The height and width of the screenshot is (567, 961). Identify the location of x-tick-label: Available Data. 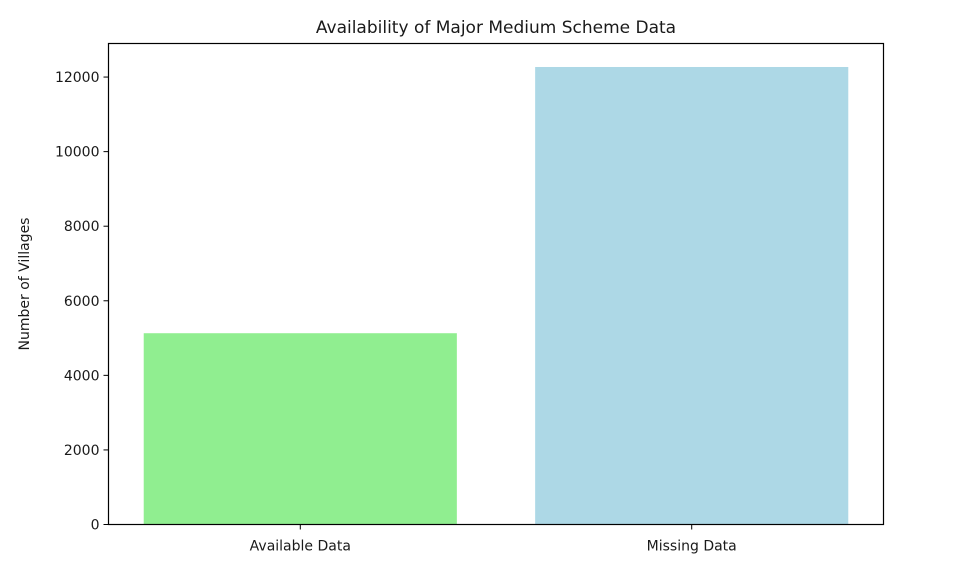
(300, 547).